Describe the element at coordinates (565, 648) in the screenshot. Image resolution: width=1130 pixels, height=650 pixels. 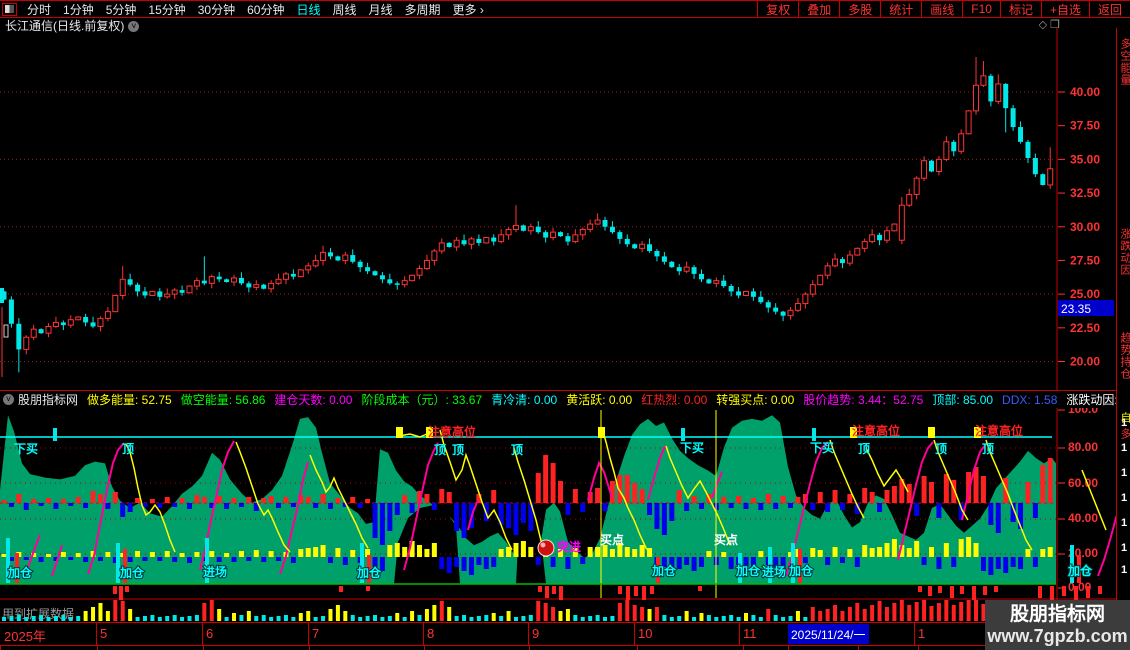
I see `bottom-partial-row` at that location.